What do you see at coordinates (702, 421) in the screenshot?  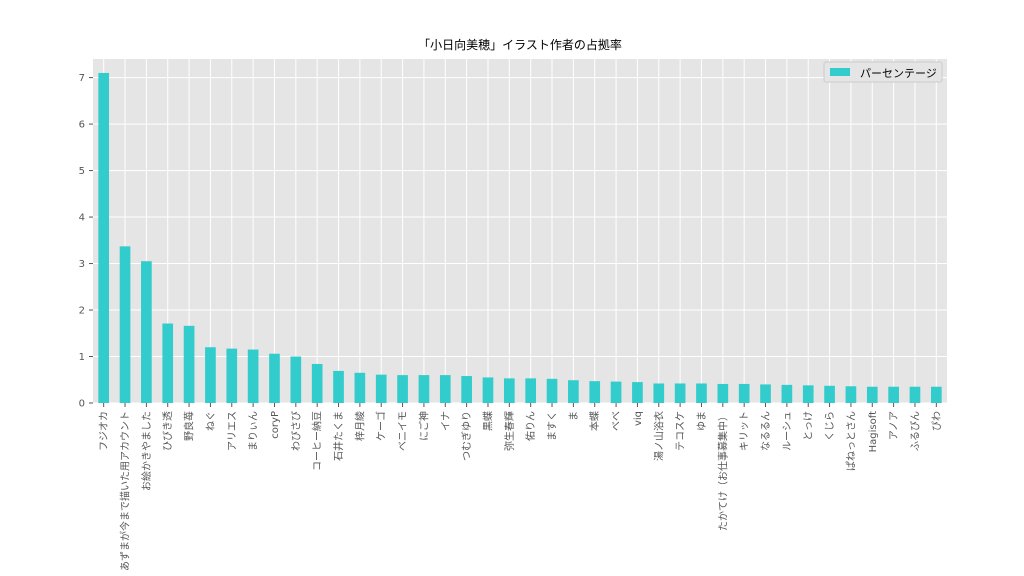 I see `x-tick-label: ゆま` at bounding box center [702, 421].